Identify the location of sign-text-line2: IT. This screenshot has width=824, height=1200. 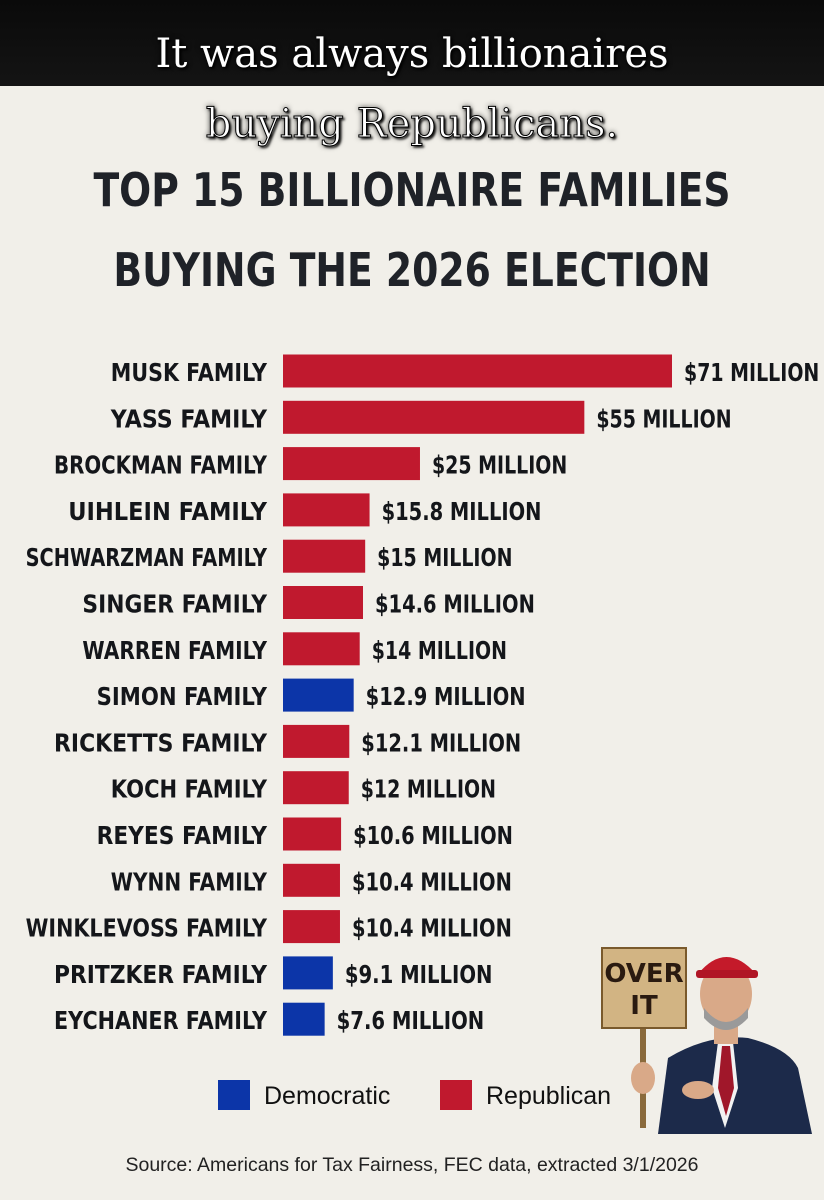
(644, 1006).